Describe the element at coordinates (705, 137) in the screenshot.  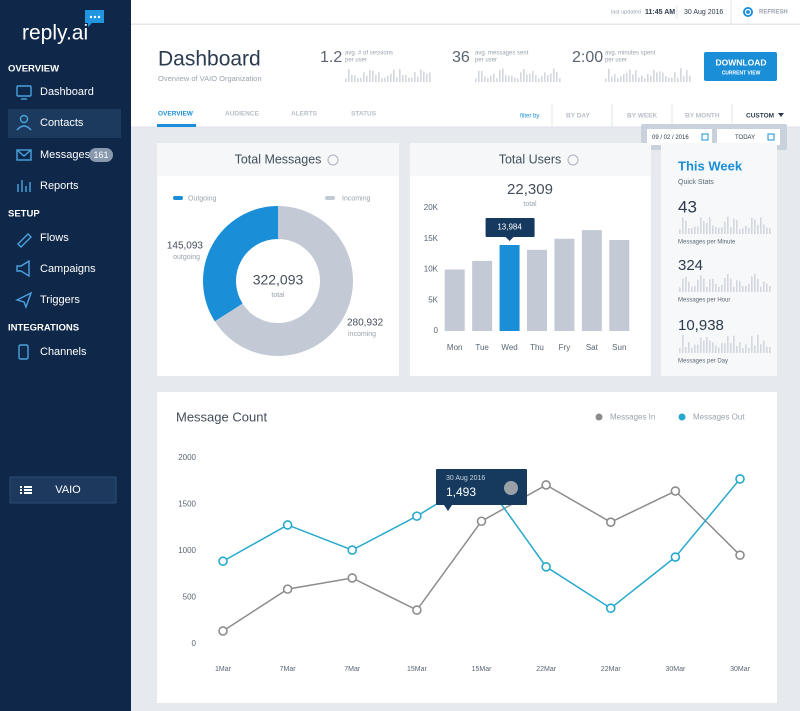
I see `calendar-icon` at that location.